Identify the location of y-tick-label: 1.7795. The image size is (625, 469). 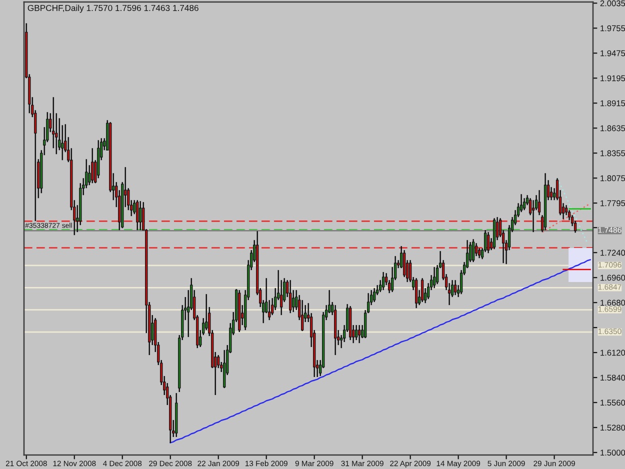
(612, 203).